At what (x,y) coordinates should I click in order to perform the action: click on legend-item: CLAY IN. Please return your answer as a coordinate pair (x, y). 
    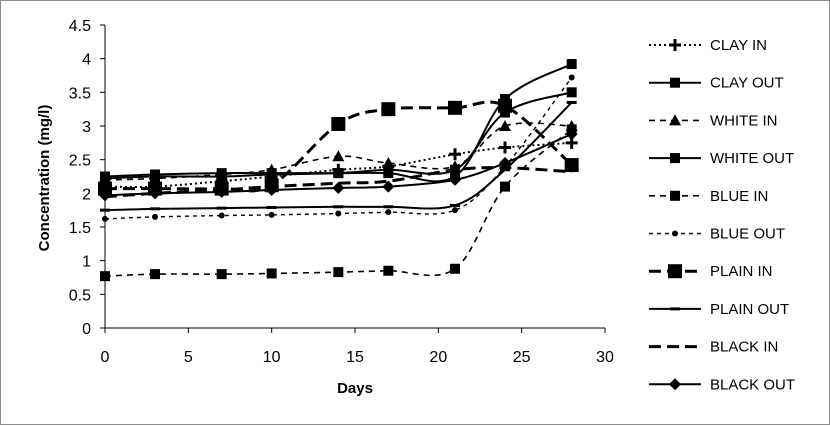
    Looking at the image, I should click on (708, 45).